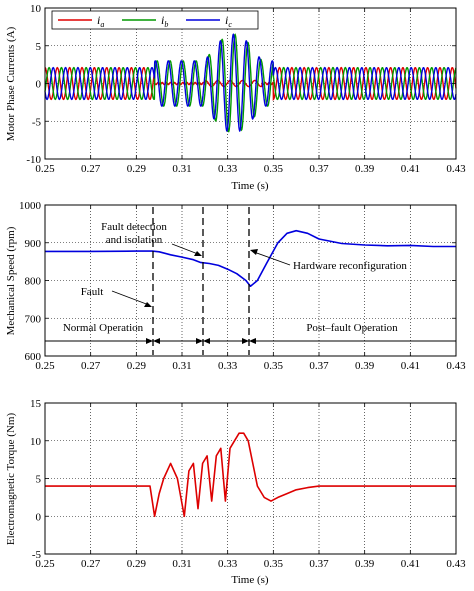  Describe the element at coordinates (33, 160) in the screenshot. I see `currents-y-tick-label: -10` at that location.